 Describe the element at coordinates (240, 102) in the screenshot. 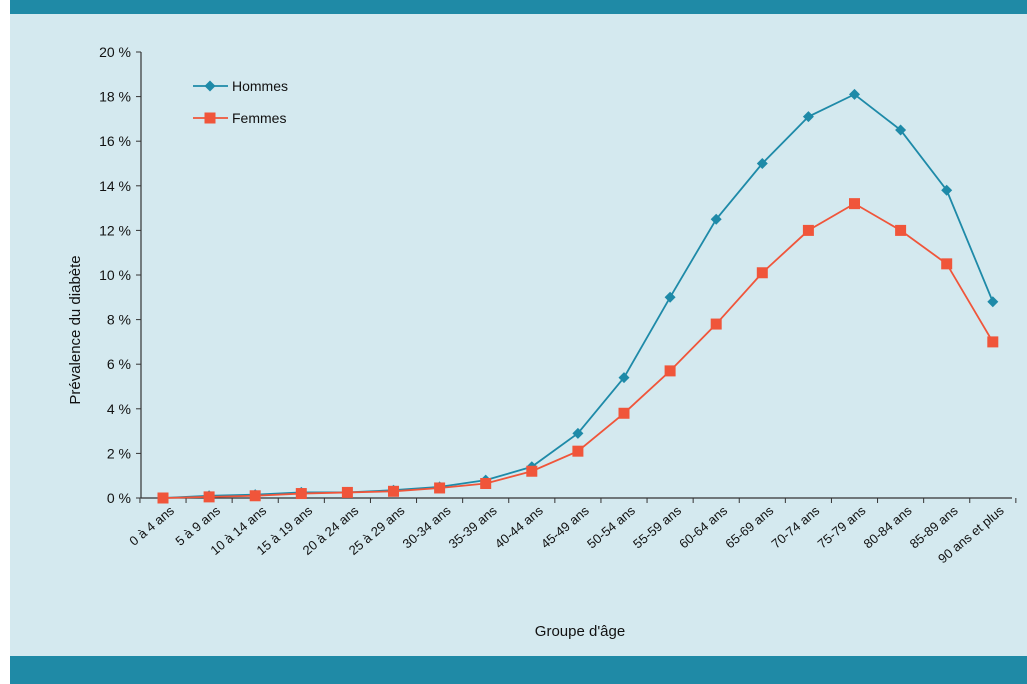

I see `legend: Hommes Femmes` at that location.